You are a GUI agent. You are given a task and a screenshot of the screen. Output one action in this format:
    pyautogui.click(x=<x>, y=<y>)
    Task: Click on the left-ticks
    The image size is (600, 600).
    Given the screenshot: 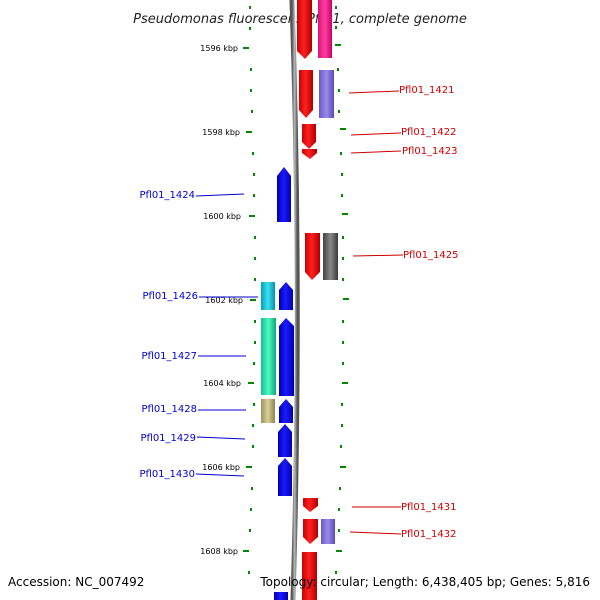 What is the action you would take?
    pyautogui.click(x=249, y=290)
    